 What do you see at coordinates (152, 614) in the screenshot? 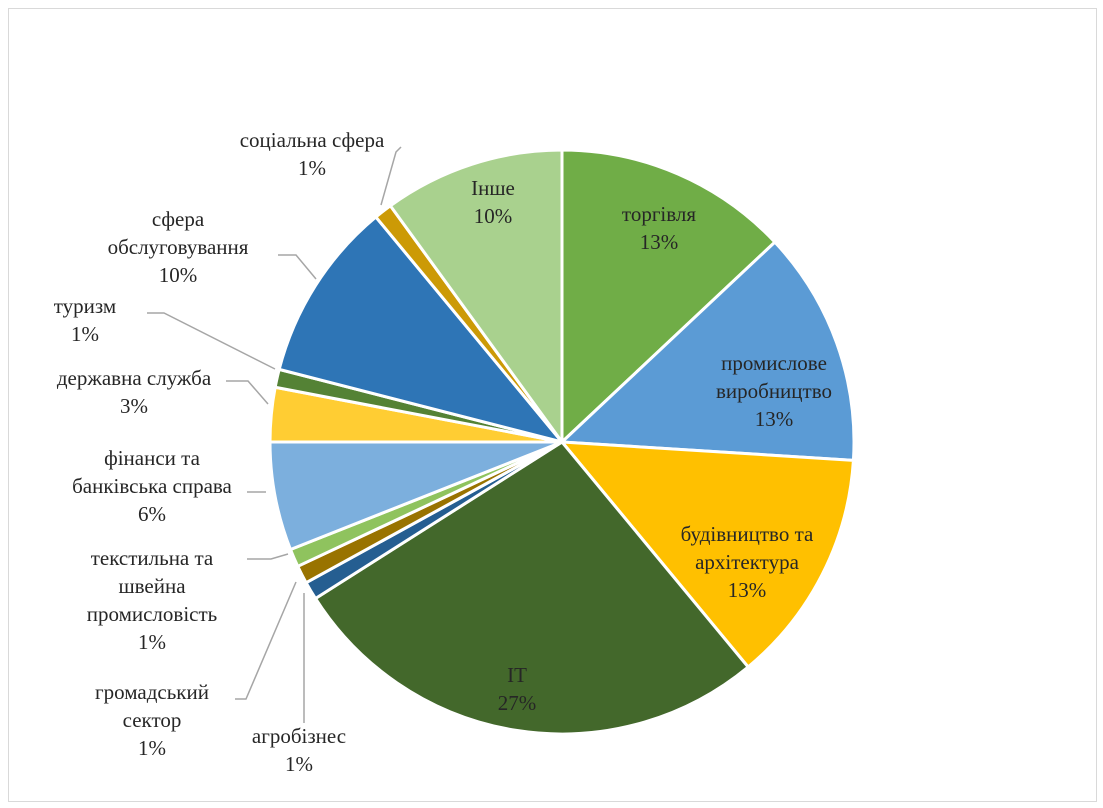
I see `slice-label-line: промисловість` at bounding box center [152, 614].